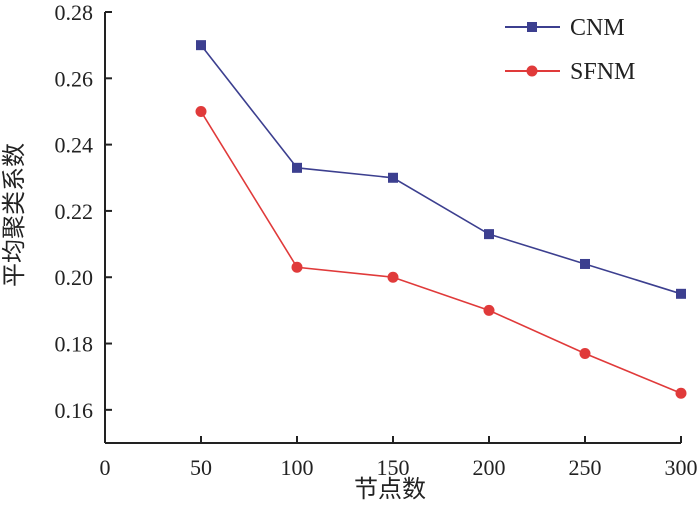 This screenshot has width=700, height=529. I want to click on legend-marker-cnm, so click(532, 27).